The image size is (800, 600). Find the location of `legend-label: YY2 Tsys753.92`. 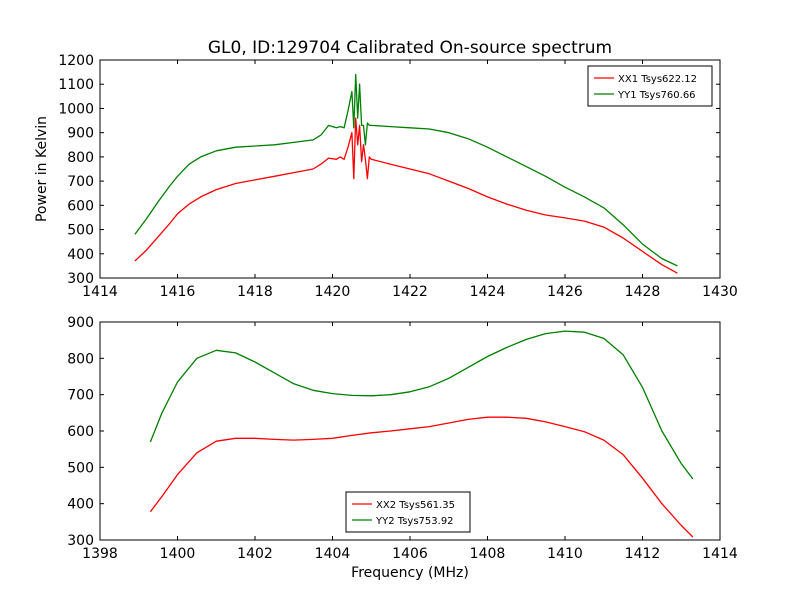

legend-label: YY2 Tsys753.92 is located at coordinates (414, 521).